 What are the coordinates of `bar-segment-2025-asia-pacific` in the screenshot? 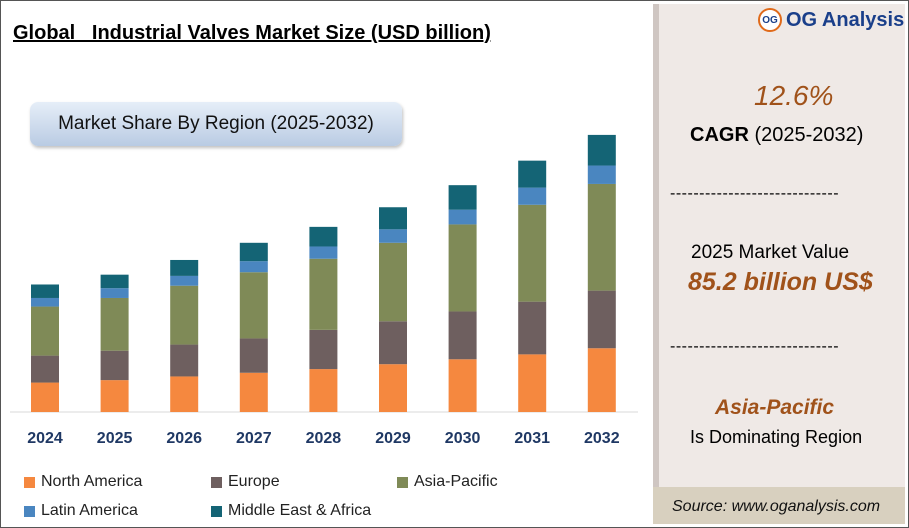 It's located at (114, 324).